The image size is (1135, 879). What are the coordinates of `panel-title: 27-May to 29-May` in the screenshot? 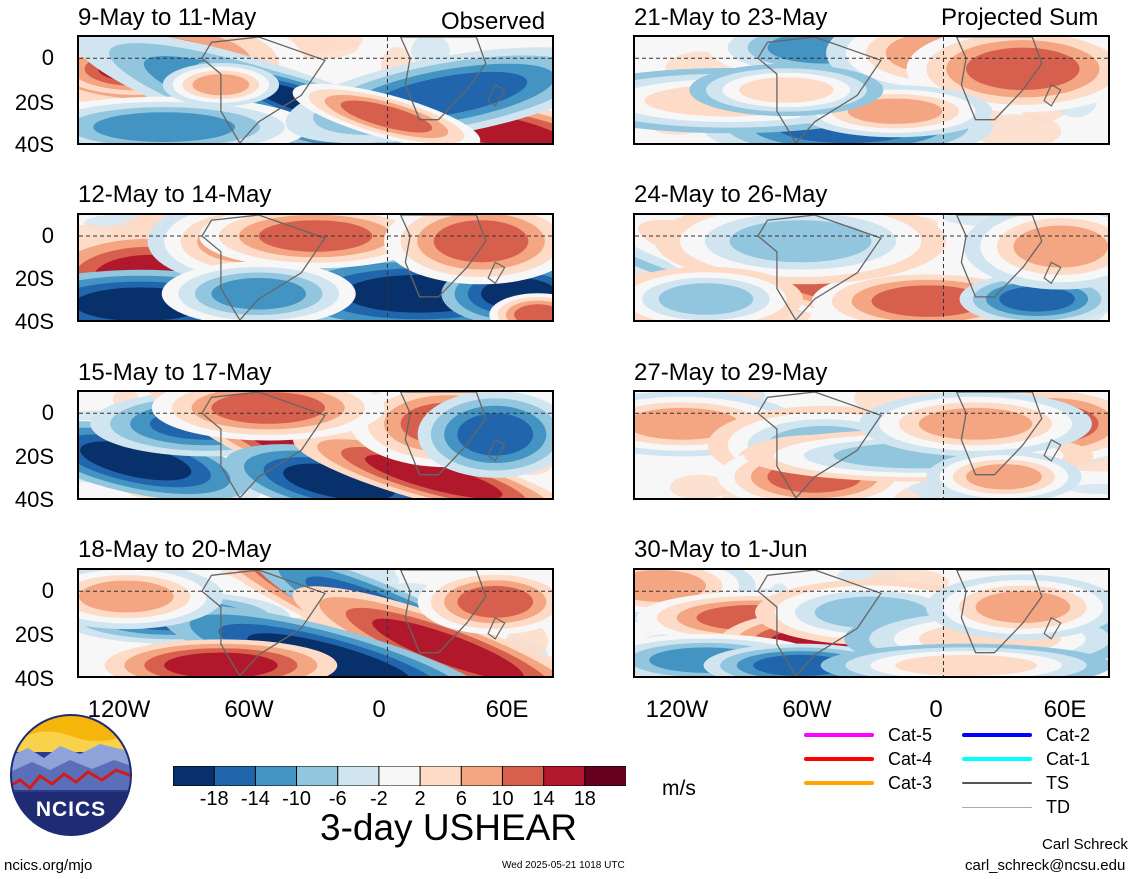 It's located at (731, 372).